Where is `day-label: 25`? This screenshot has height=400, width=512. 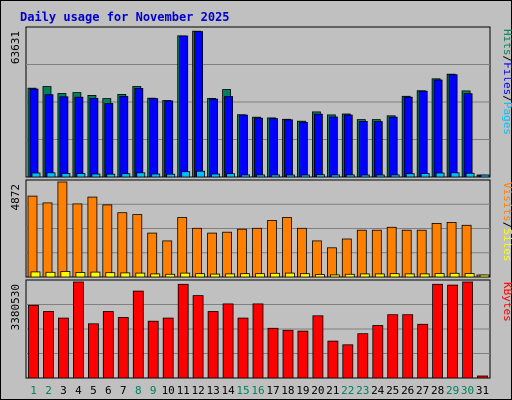
day-label: 25 is located at coordinates (392, 390).